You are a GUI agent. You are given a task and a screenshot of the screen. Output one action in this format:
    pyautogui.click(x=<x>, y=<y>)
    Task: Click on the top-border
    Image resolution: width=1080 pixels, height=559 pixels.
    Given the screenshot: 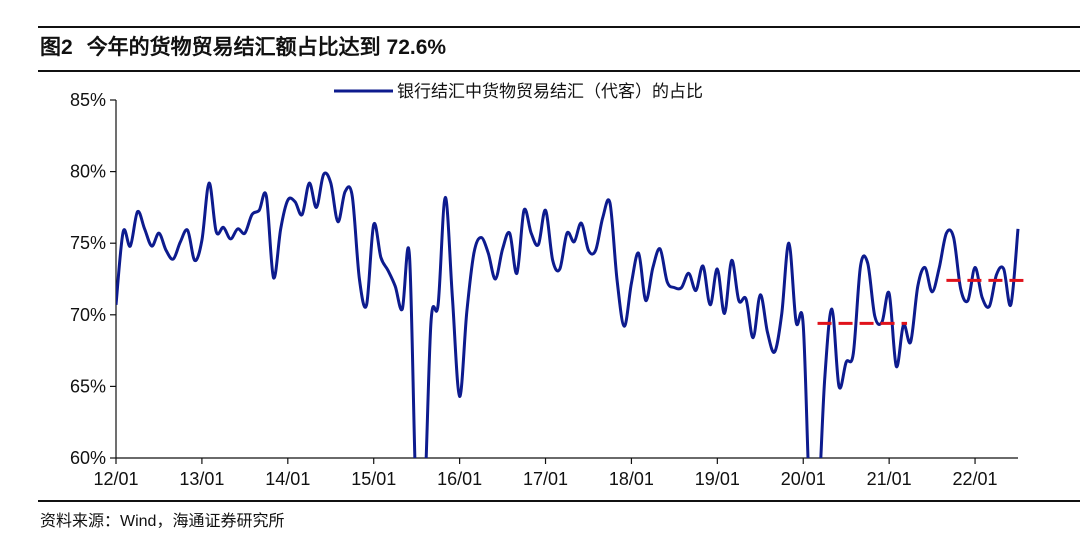 What is the action you would take?
    pyautogui.click(x=559, y=27)
    